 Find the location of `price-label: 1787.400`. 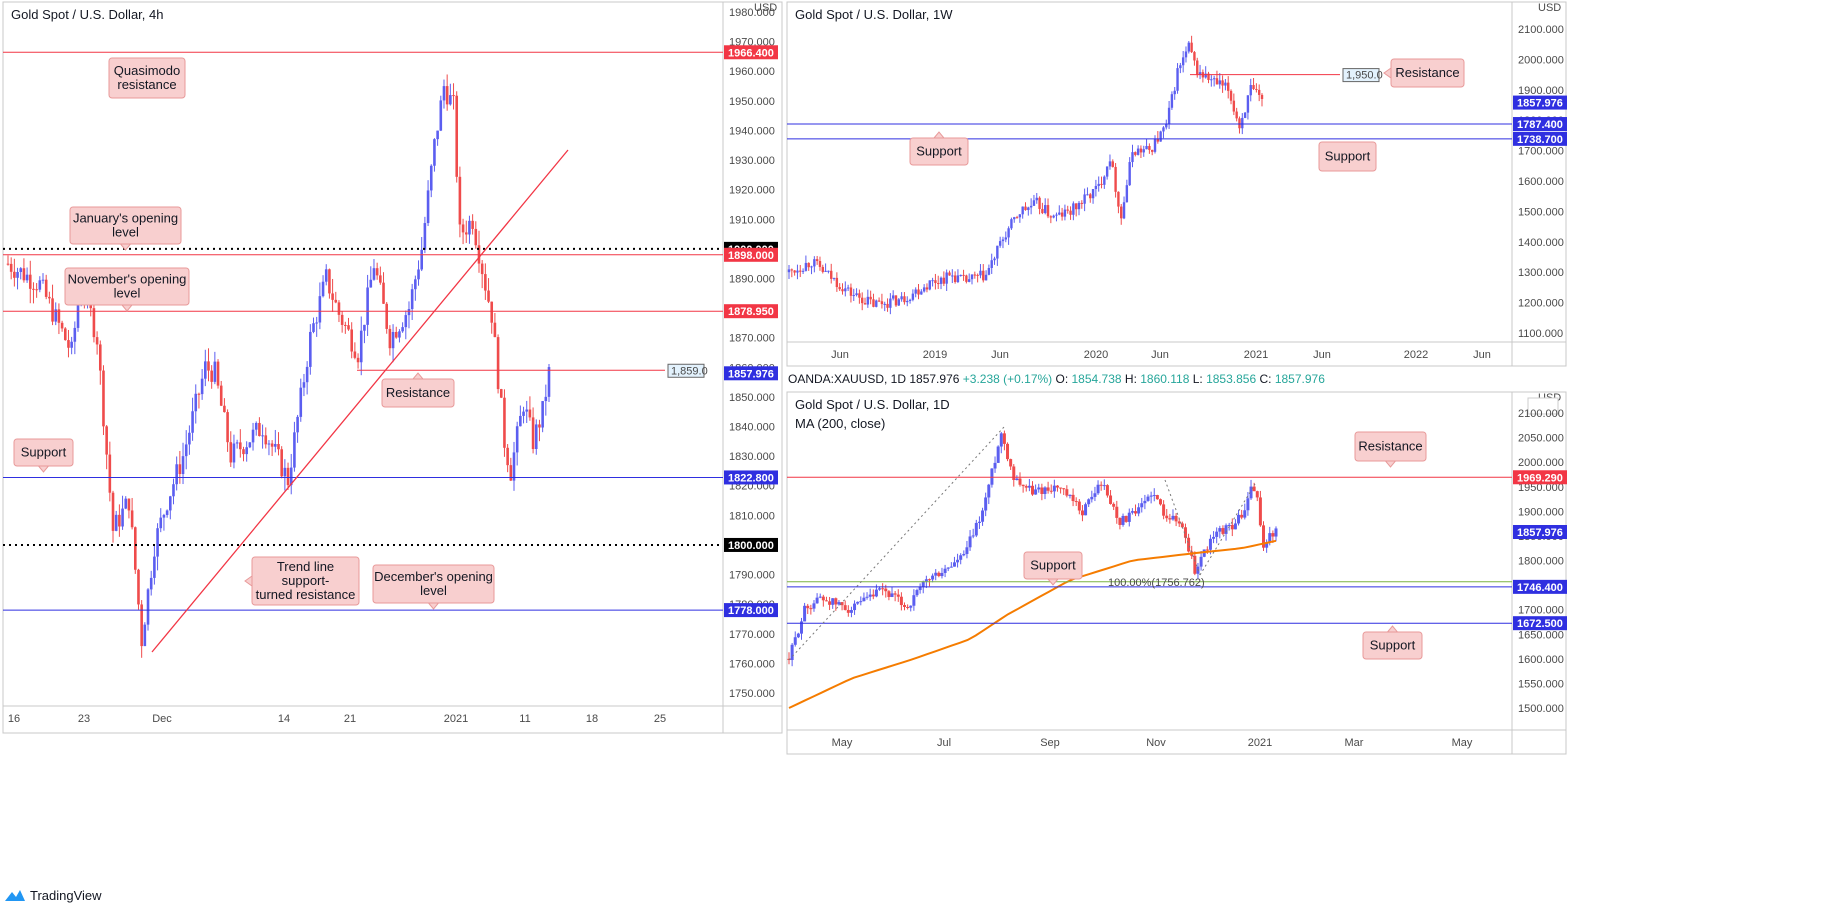

price-label: 1787.400 is located at coordinates (1540, 124).